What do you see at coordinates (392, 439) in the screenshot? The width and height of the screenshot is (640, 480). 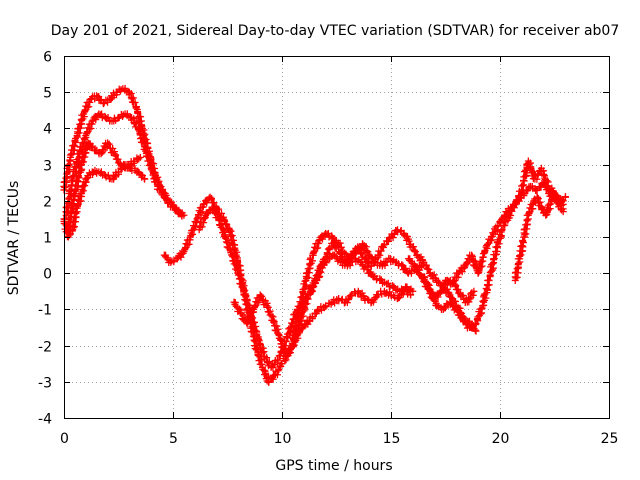 I see `x-tick-label: 15` at bounding box center [392, 439].